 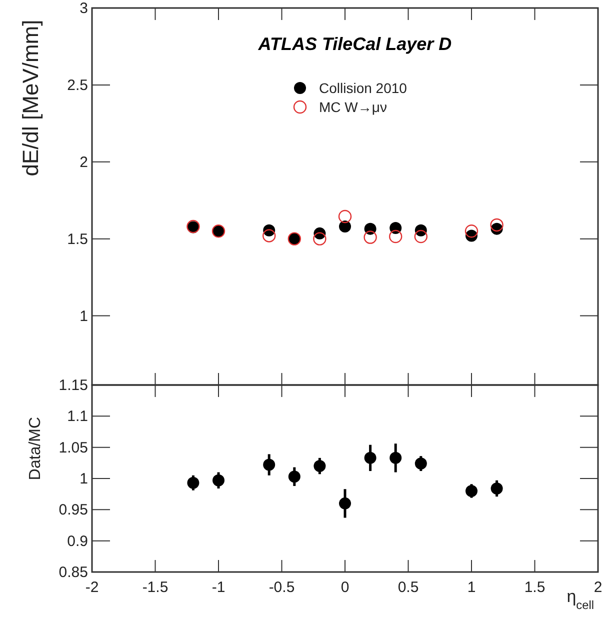 I want to click on x-tick-label: -0.5, so click(x=281, y=587).